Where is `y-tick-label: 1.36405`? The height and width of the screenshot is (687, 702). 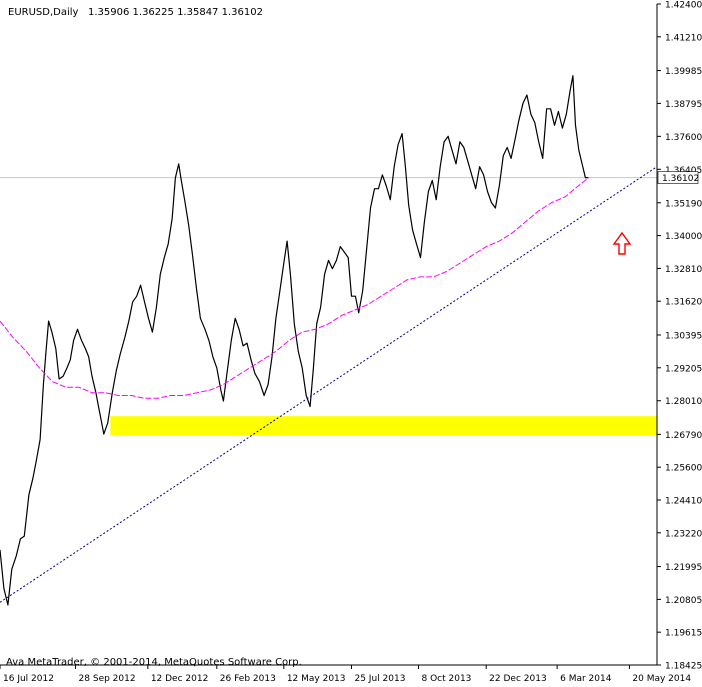
y-tick-label: 1.36405 is located at coordinates (683, 171).